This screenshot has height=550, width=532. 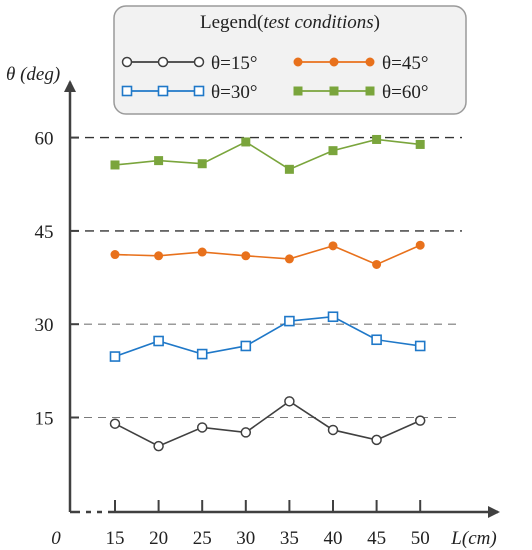 I want to click on legend-item: θ=60°, so click(x=360, y=92).